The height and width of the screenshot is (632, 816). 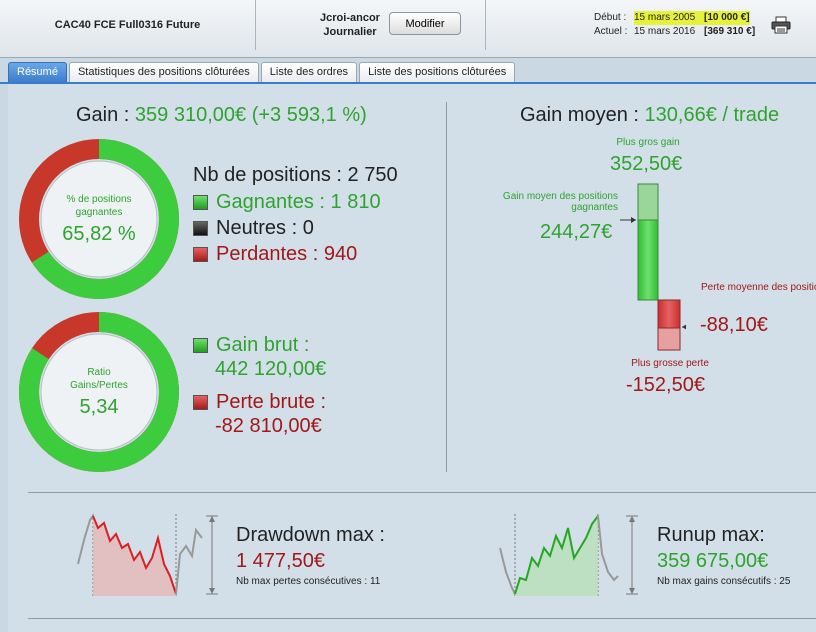 I want to click on tab-statistics: Statistiques des positions clôturées, so click(x=163, y=72).